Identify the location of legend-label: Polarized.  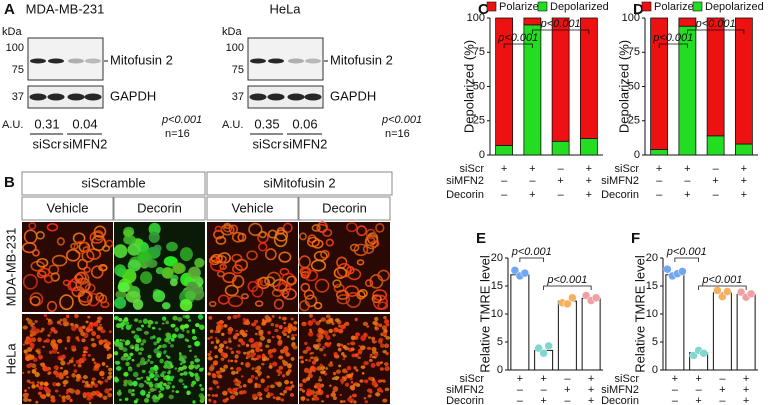
(522, 7).